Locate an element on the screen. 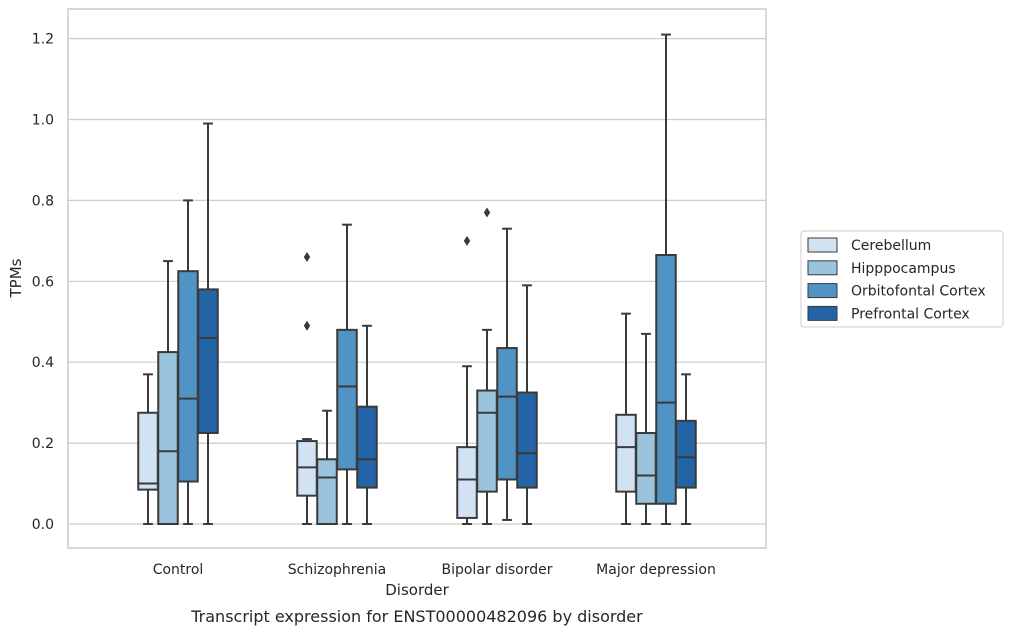 Image resolution: width=1014 pixels, height=634 pixels. x-tick-label: Control is located at coordinates (178, 570).